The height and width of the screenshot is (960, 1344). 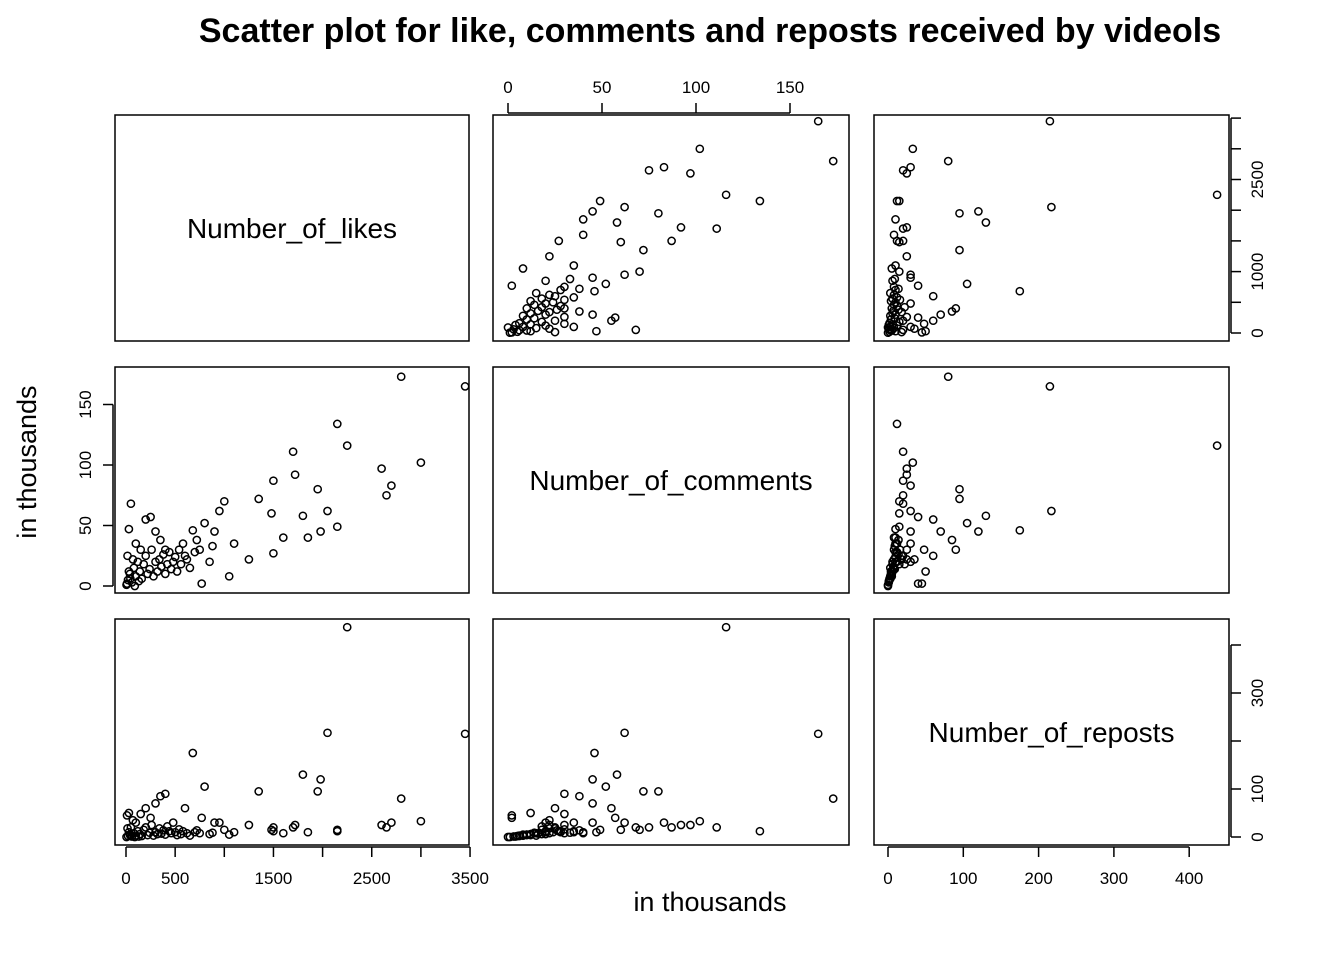 What do you see at coordinates (1248, 743) in the screenshot?
I see `reposts-right-axis: 0 100 300` at bounding box center [1248, 743].